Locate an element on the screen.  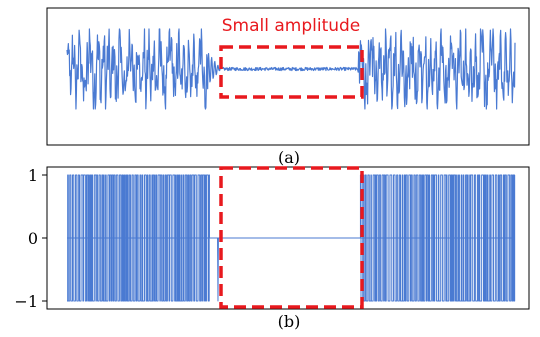
panel-a-highlight-box is located at coordinates (291, 72).